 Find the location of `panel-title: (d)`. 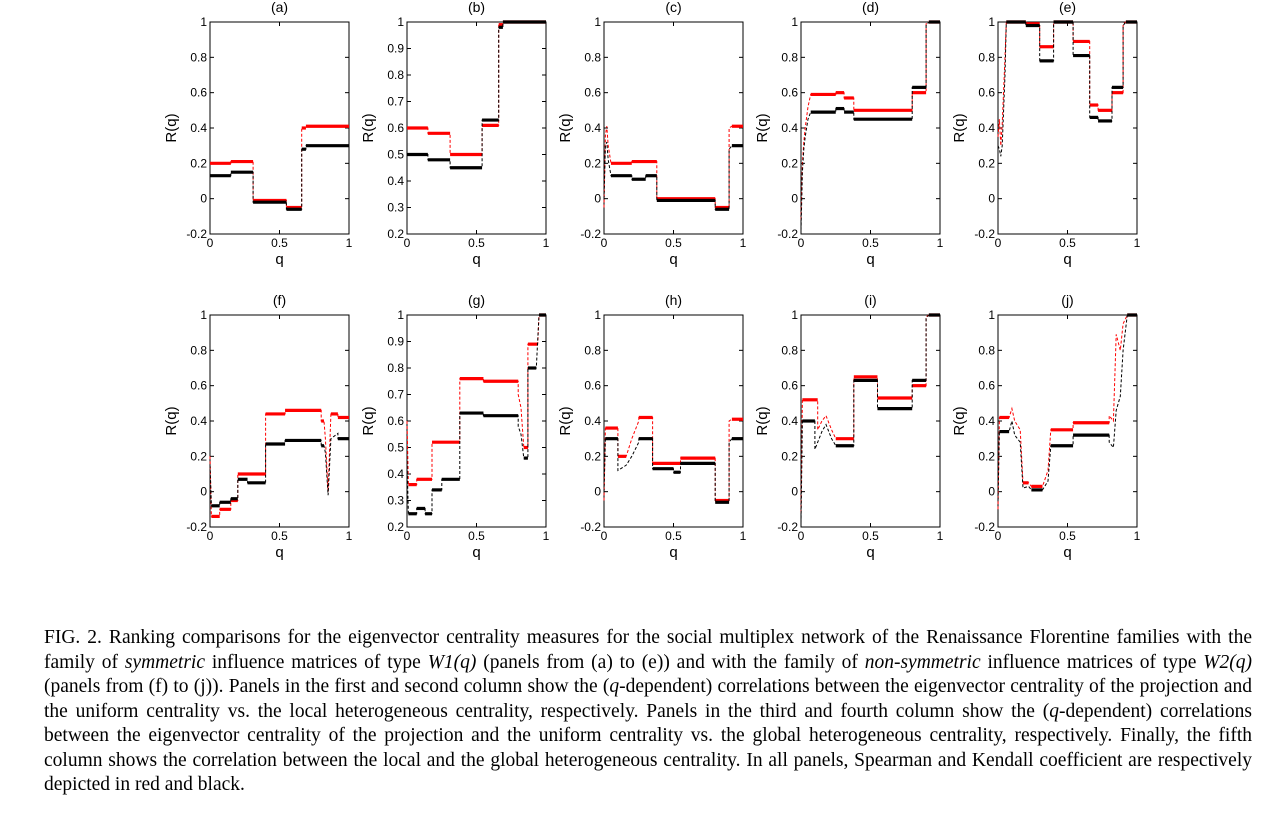

panel-title: (d) is located at coordinates (870, 7).